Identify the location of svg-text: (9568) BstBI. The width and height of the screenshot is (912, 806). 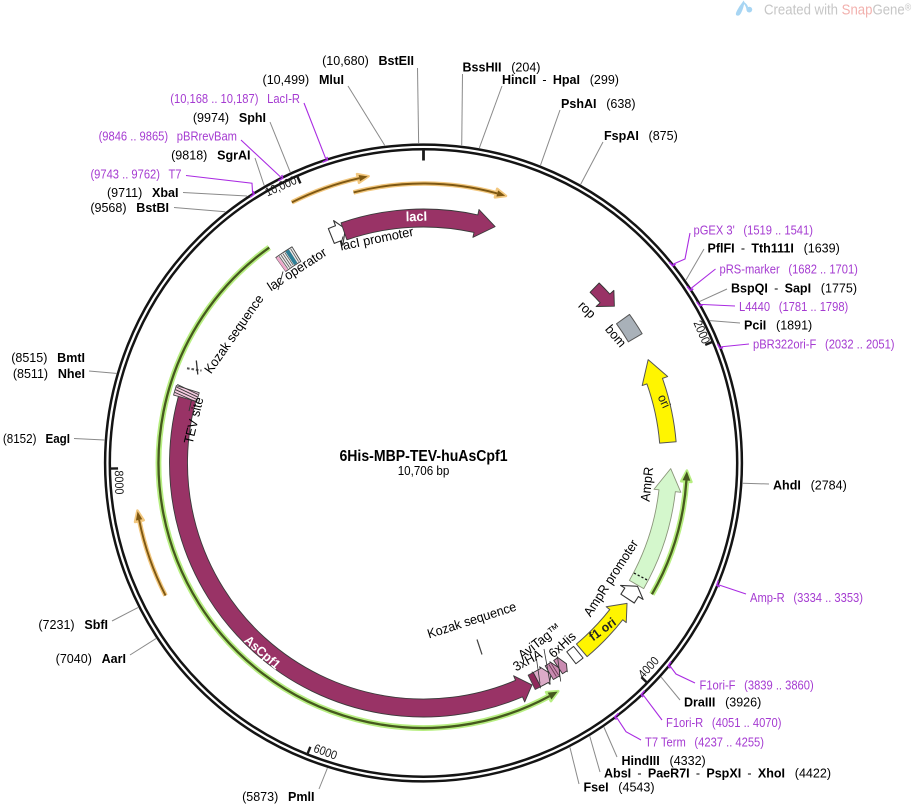
(129, 207).